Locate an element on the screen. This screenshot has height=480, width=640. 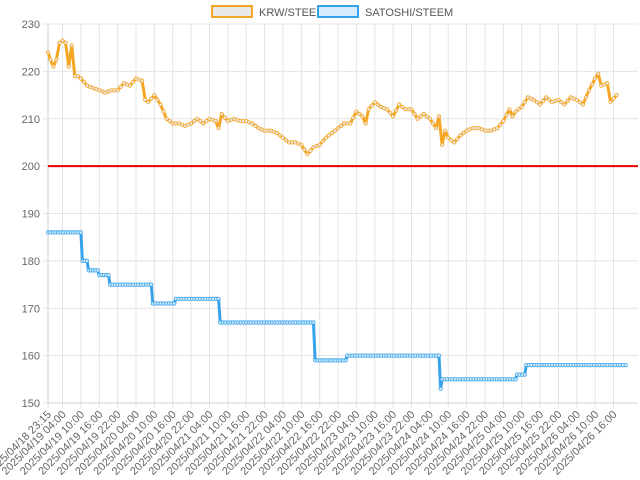
y-tick-label: 180 is located at coordinates (31, 262).